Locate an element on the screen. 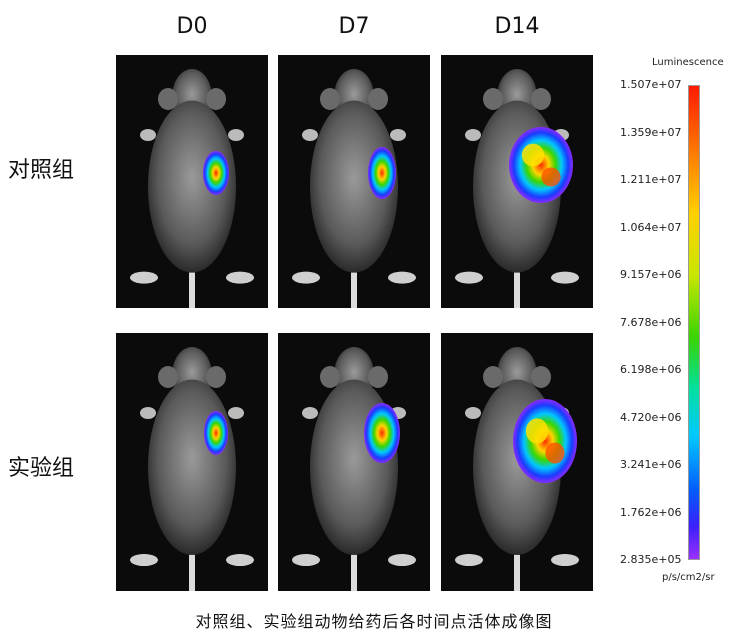 The image size is (748, 639). column-label-d7: D7 is located at coordinates (354, 26).